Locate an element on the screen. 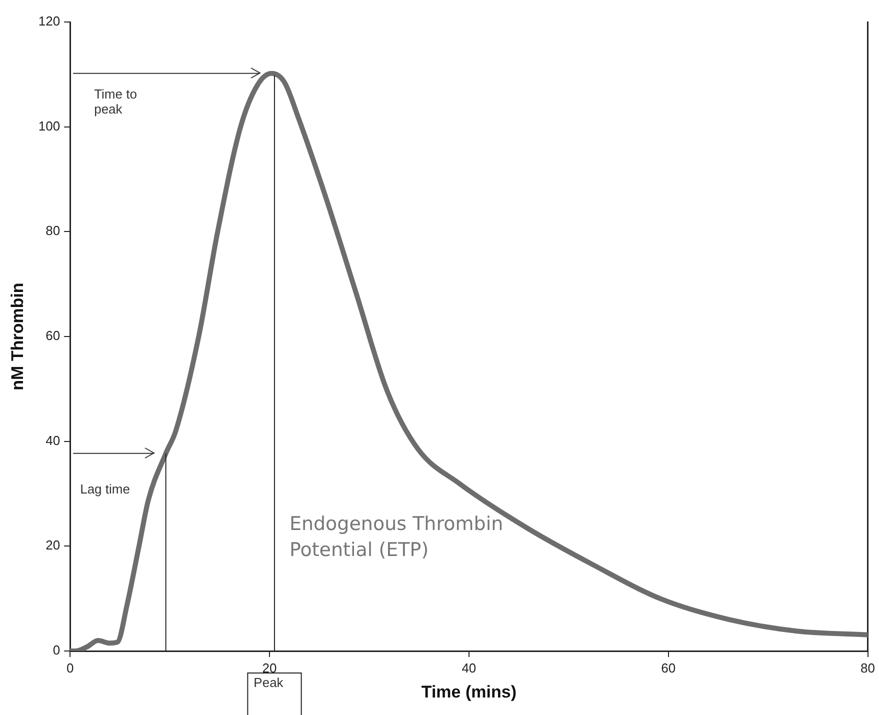 Image resolution: width=879 pixels, height=715 pixels. x-axis-title: Time (mins) is located at coordinates (468, 692).